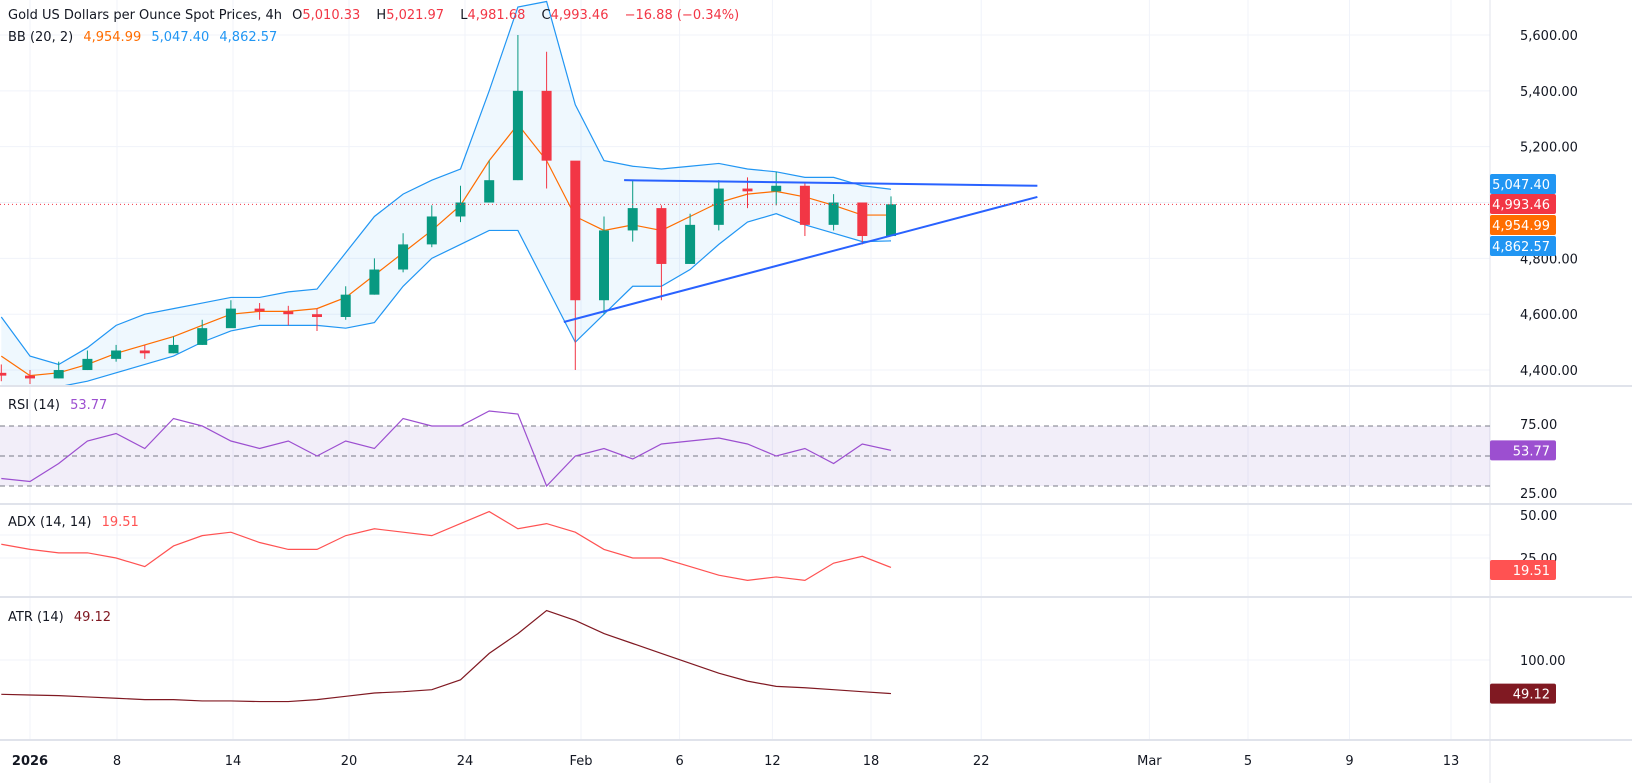 This screenshot has width=1632, height=783. I want to click on close-label: C, so click(546, 15).